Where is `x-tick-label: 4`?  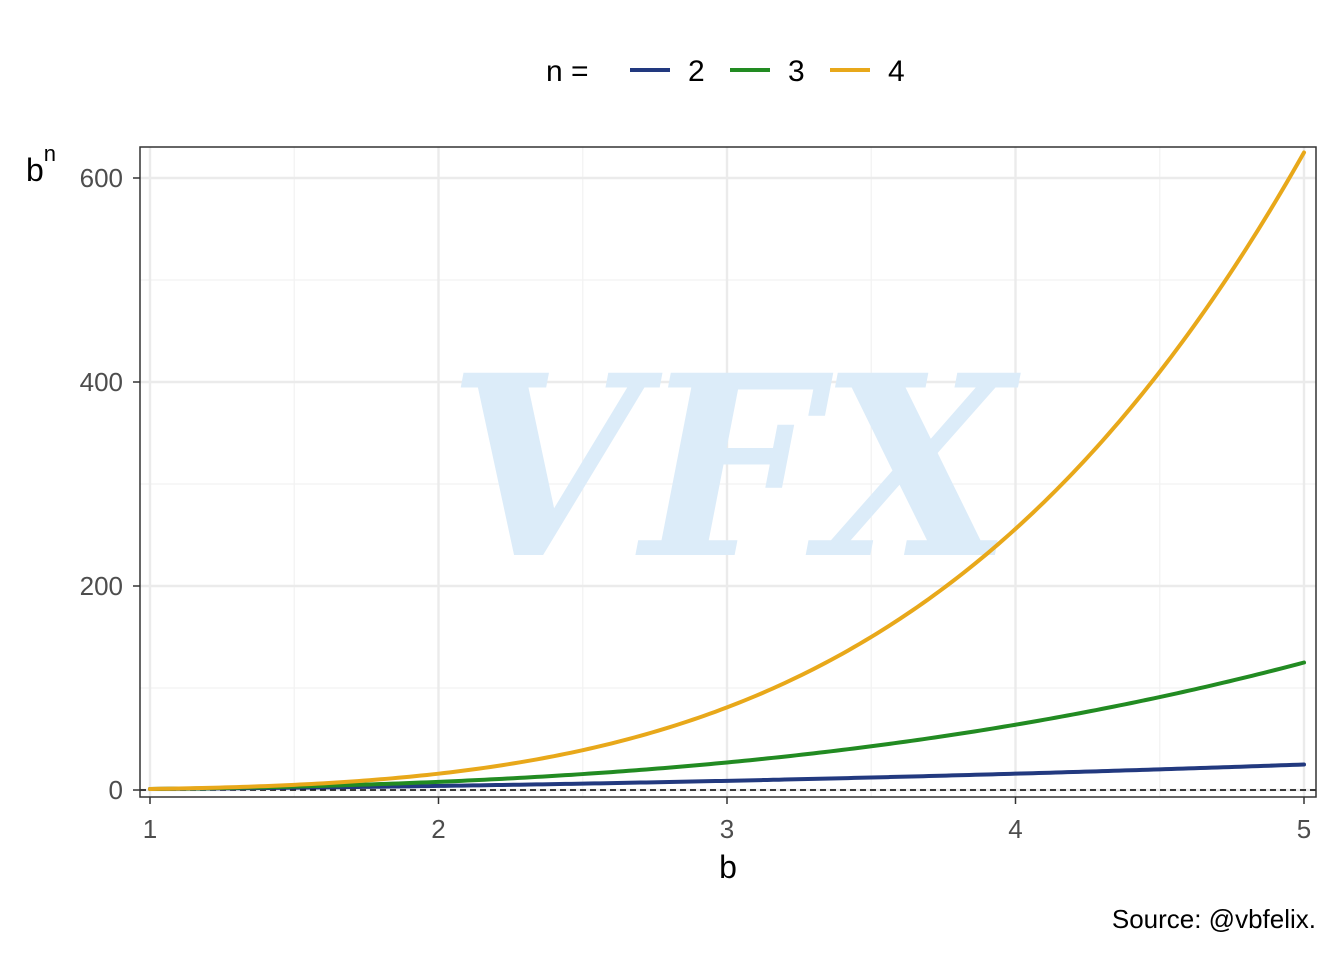 x-tick-label: 4 is located at coordinates (1015, 829).